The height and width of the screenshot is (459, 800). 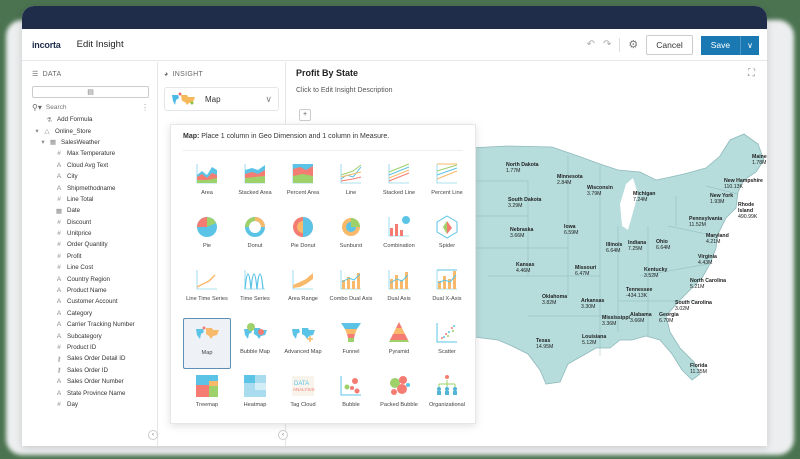 I want to click on search-input, so click(x=87, y=107).